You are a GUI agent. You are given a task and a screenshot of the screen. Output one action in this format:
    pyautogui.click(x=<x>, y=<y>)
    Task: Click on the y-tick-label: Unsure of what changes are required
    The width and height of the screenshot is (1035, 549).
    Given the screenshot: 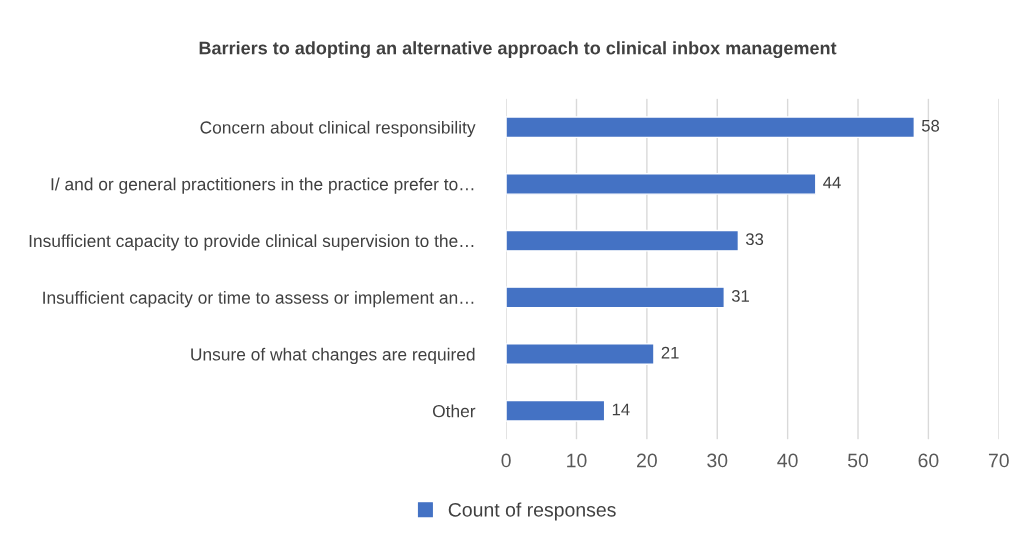 What is the action you would take?
    pyautogui.click(x=333, y=355)
    